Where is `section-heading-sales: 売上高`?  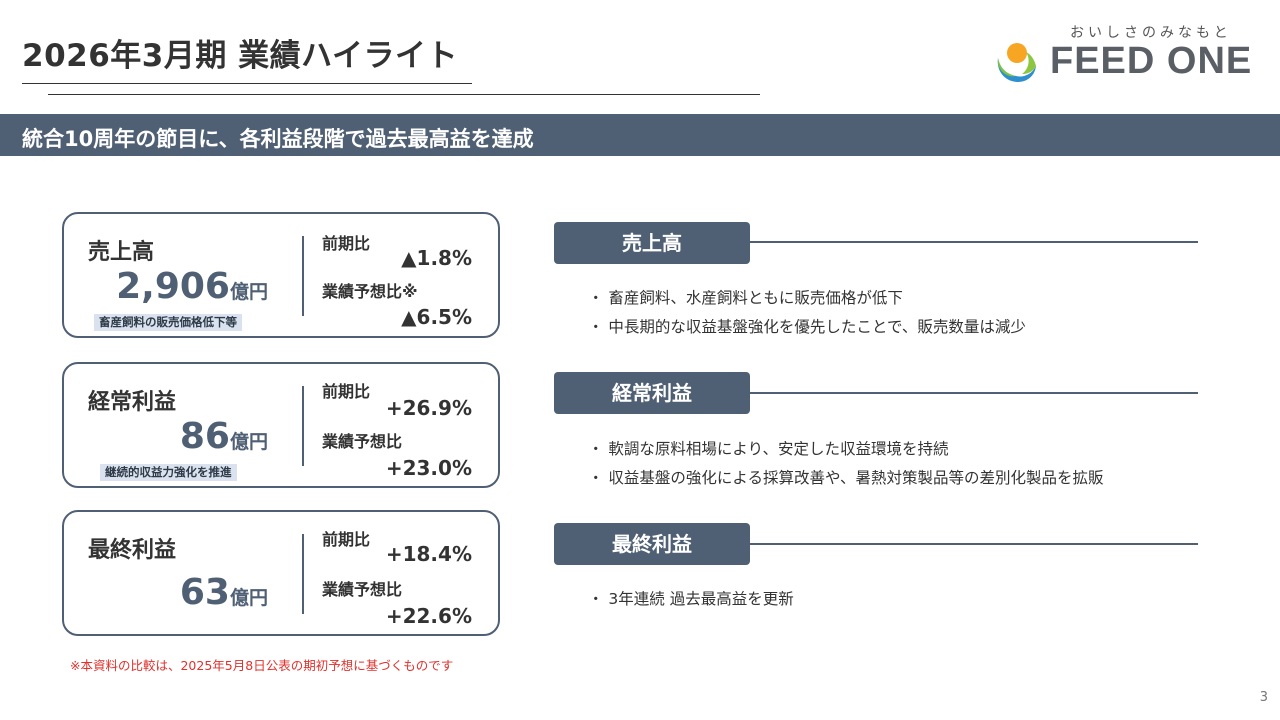 section-heading-sales: 売上高 is located at coordinates (652, 243).